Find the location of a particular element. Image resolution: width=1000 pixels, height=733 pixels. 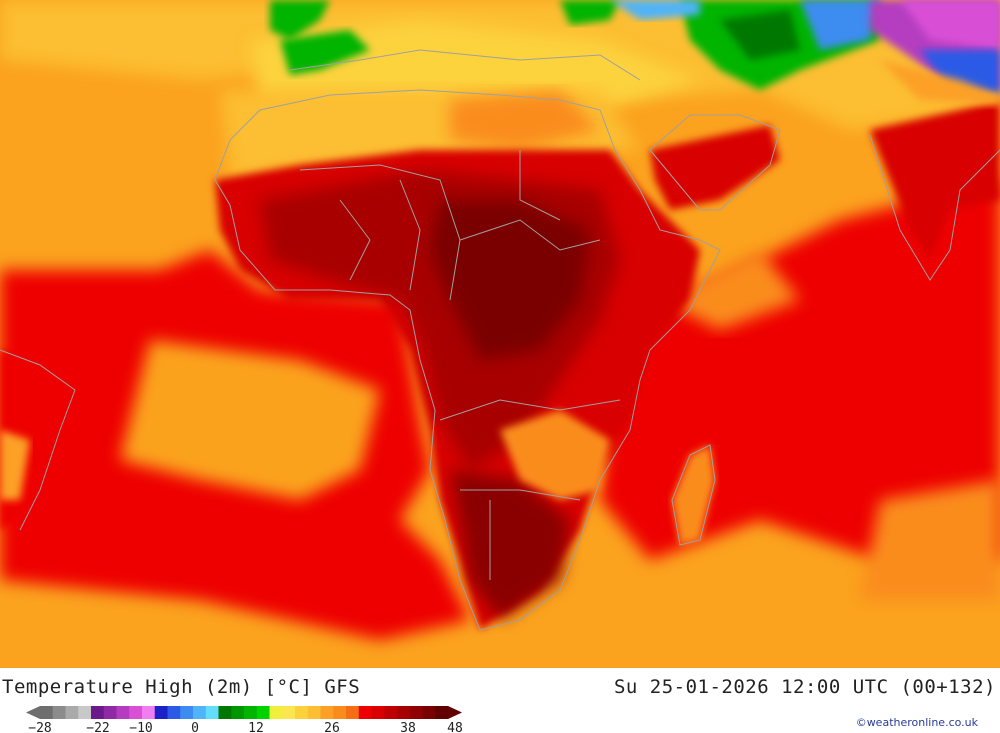

legend-tick-label: 48 is located at coordinates (455, 727).